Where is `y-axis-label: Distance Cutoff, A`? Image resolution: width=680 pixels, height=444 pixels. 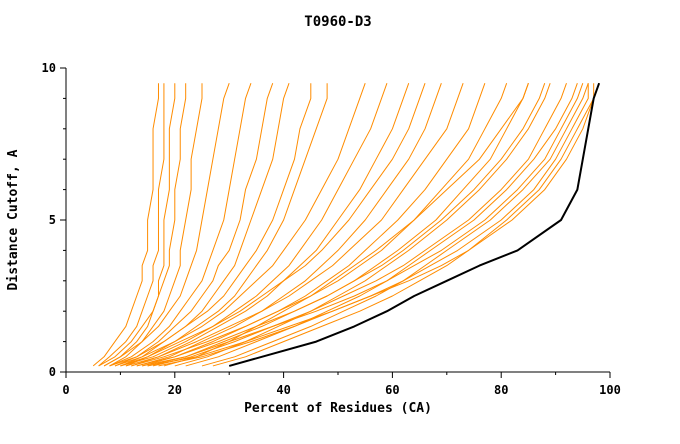 y-axis-label: Distance Cutoff, A is located at coordinates (13, 219).